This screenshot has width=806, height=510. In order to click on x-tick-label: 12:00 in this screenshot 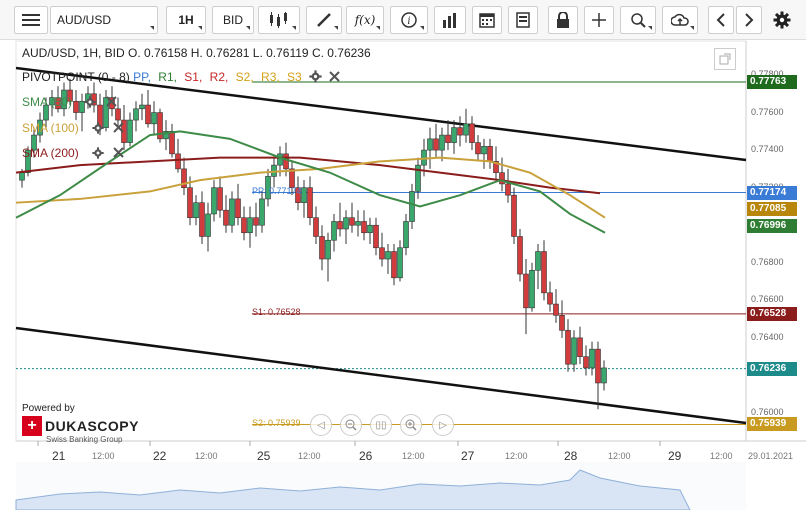, I will do `click(619, 456)`.